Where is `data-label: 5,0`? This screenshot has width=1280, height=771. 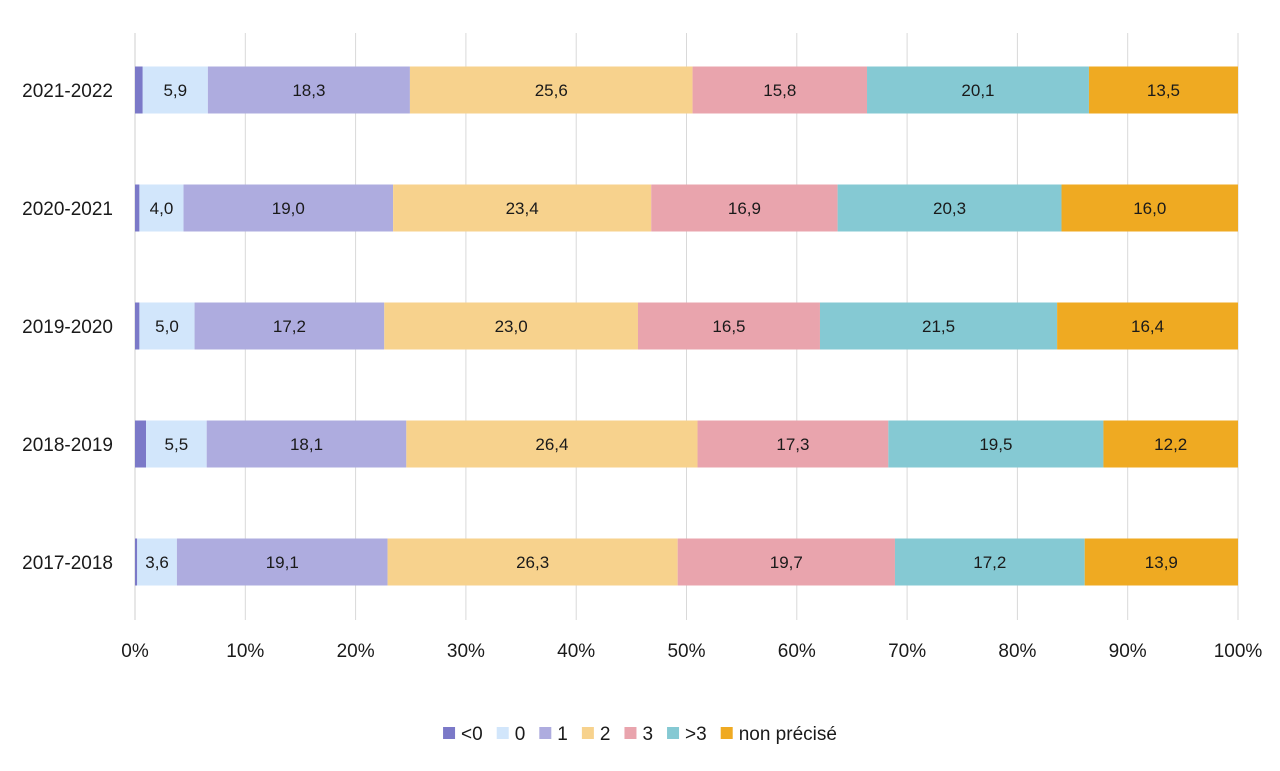
data-label: 5,0 is located at coordinates (167, 326).